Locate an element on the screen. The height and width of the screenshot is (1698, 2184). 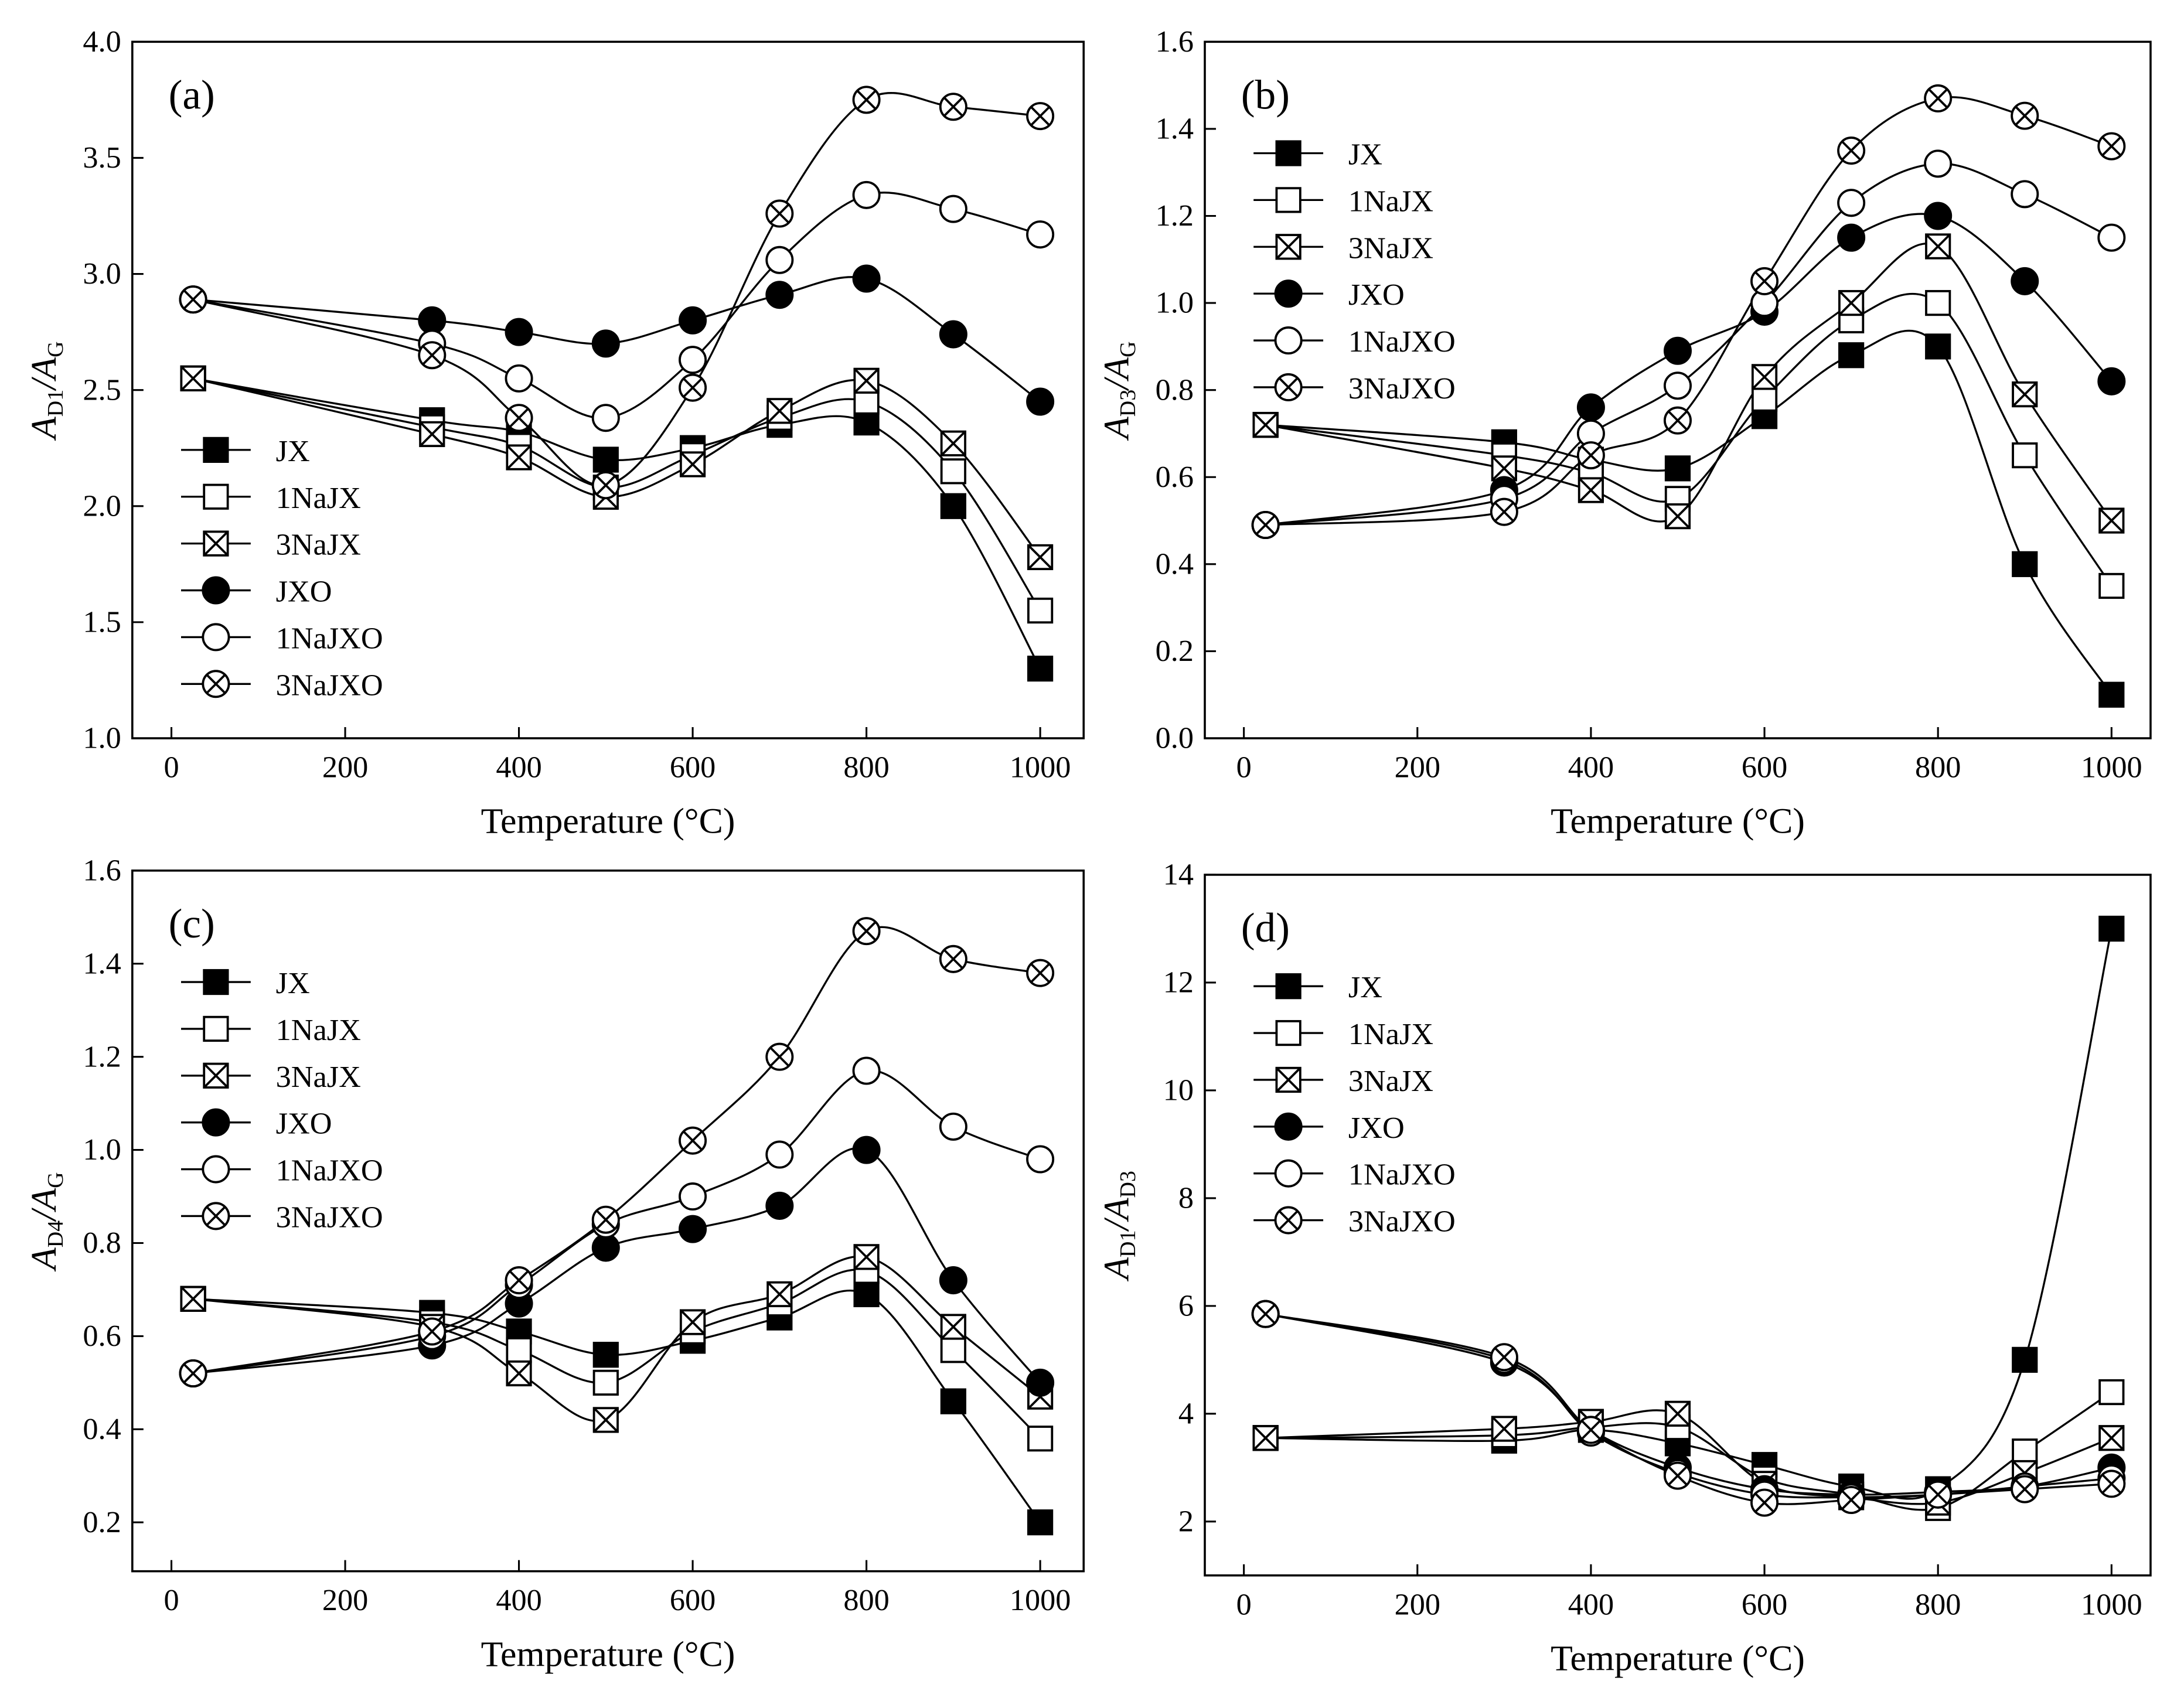
y-label-text: A is located at coordinates (44, 1259).